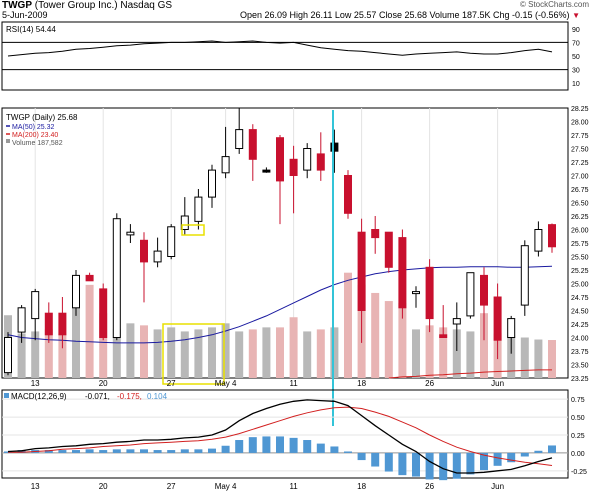  What do you see at coordinates (576, 84) in the screenshot?
I see `rsi-tick-label: 10` at bounding box center [576, 84].